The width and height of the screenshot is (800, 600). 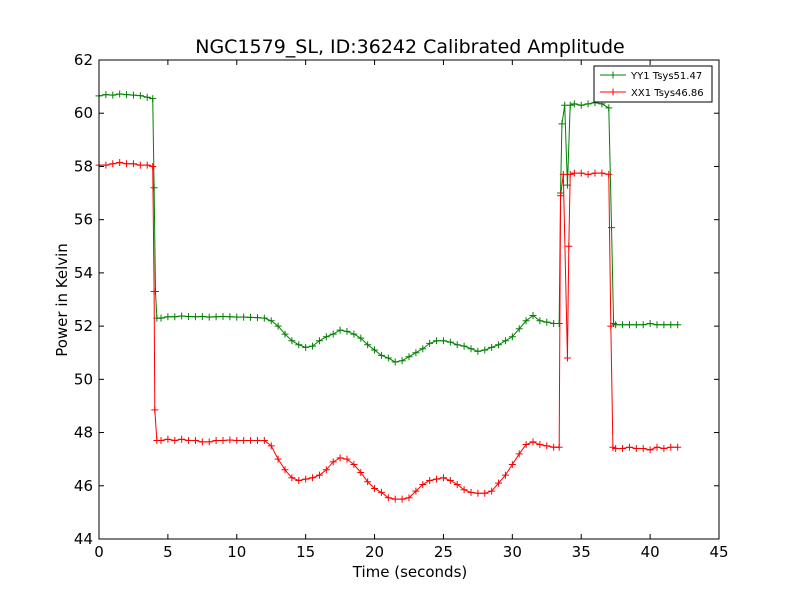 What do you see at coordinates (83, 113) in the screenshot?
I see `y-tick-label: 60` at bounding box center [83, 113].